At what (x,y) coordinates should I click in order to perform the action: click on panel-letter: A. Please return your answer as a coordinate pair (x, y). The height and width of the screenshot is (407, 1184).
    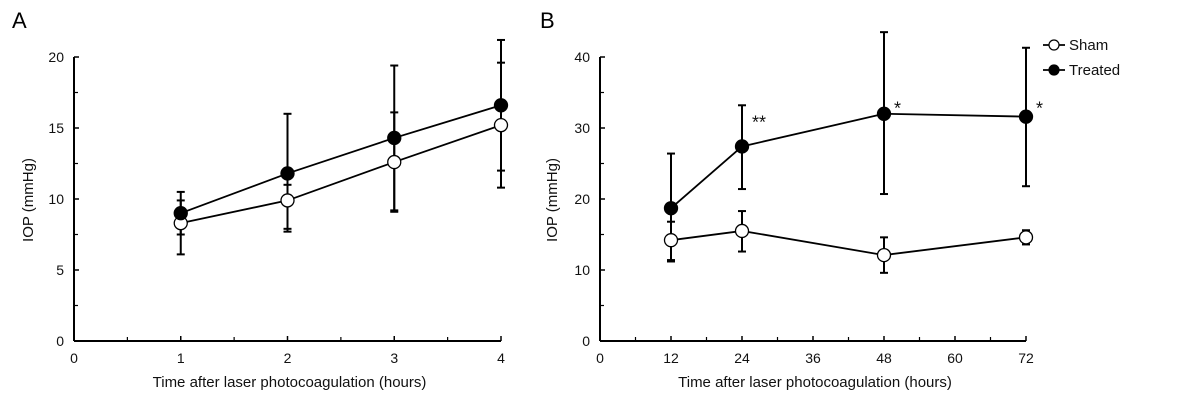
    Looking at the image, I should click on (19, 20).